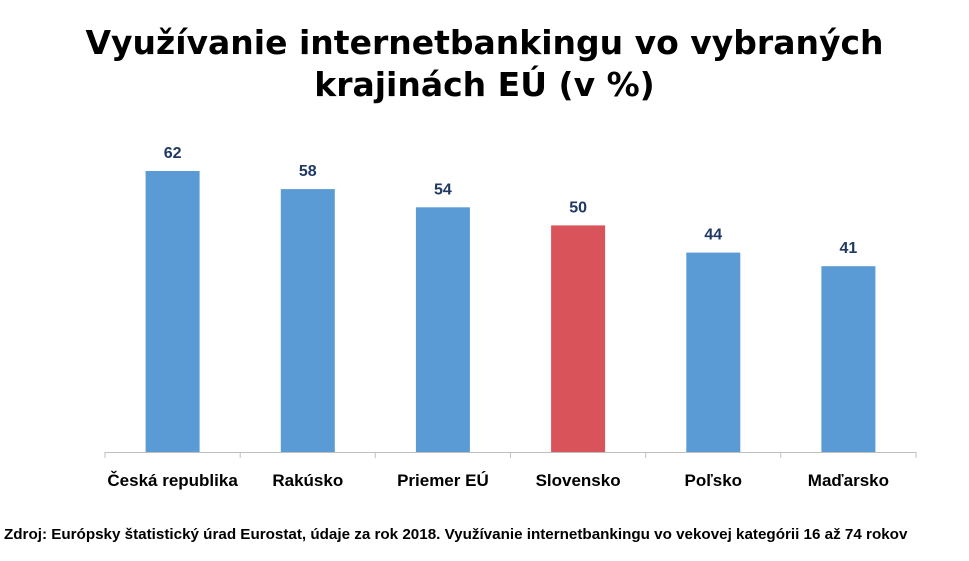 This screenshot has height=561, width=969. Describe the element at coordinates (714, 480) in the screenshot. I see `category-label-polsko: Poľsko` at that location.